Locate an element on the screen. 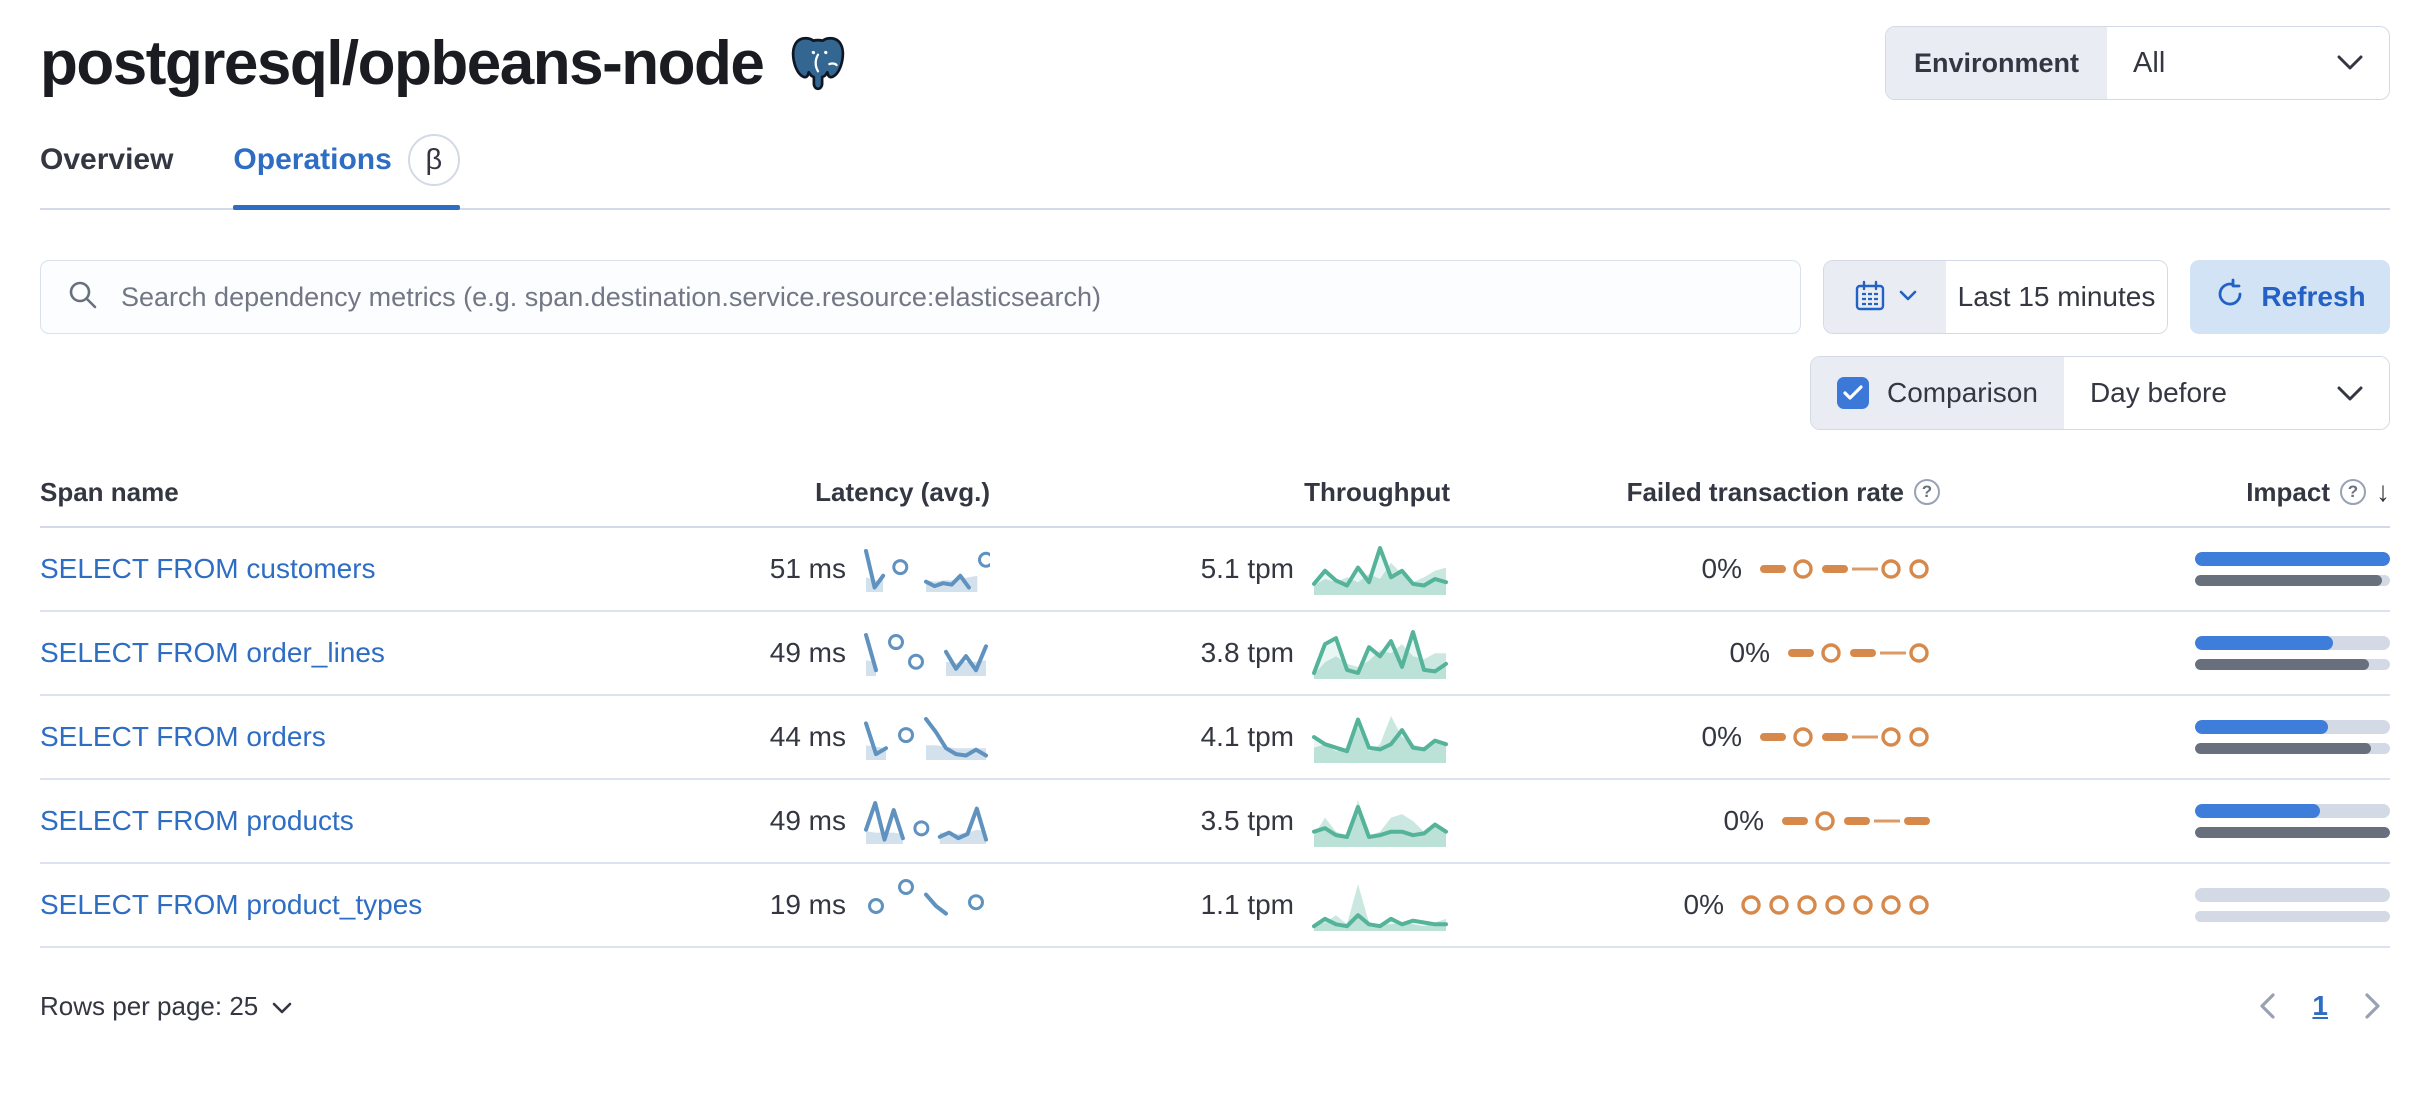  column-header-latency: Latency (avg.) is located at coordinates (902, 491).